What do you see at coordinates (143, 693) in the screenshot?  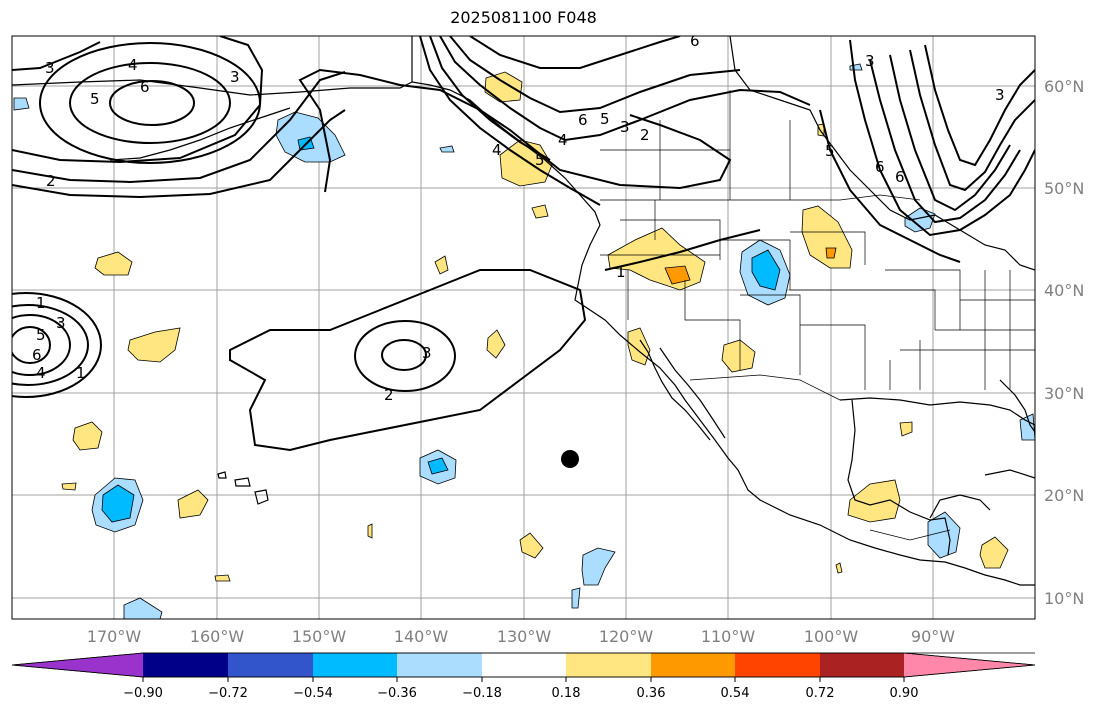 I see `colorbar-tick-label: −0.90` at bounding box center [143, 693].